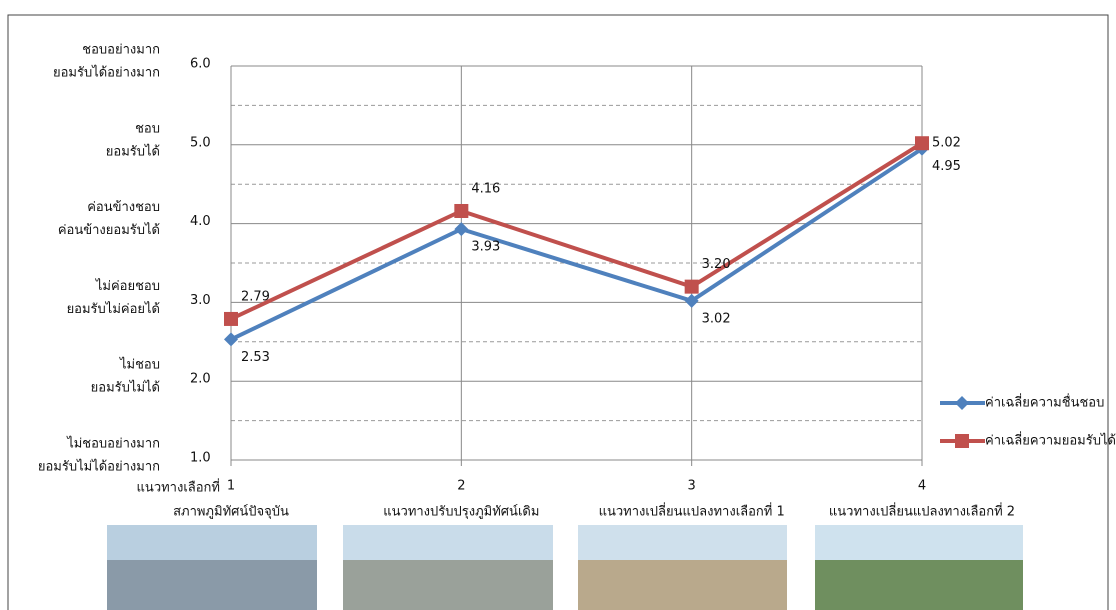 The width and height of the screenshot is (1116, 610). I want to click on data-label: 3.02, so click(716, 318).